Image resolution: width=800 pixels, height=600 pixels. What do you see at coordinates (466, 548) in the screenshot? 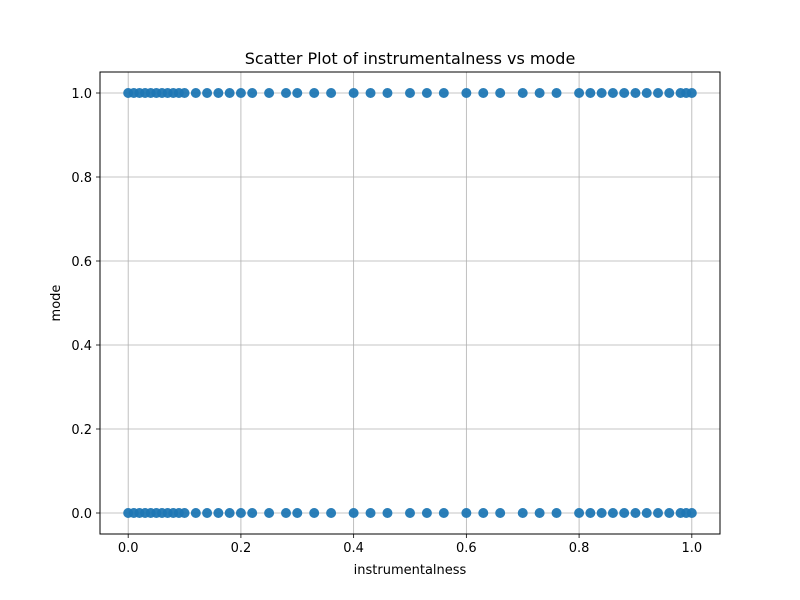
I see `x-tick-label: 0.6` at bounding box center [466, 548].